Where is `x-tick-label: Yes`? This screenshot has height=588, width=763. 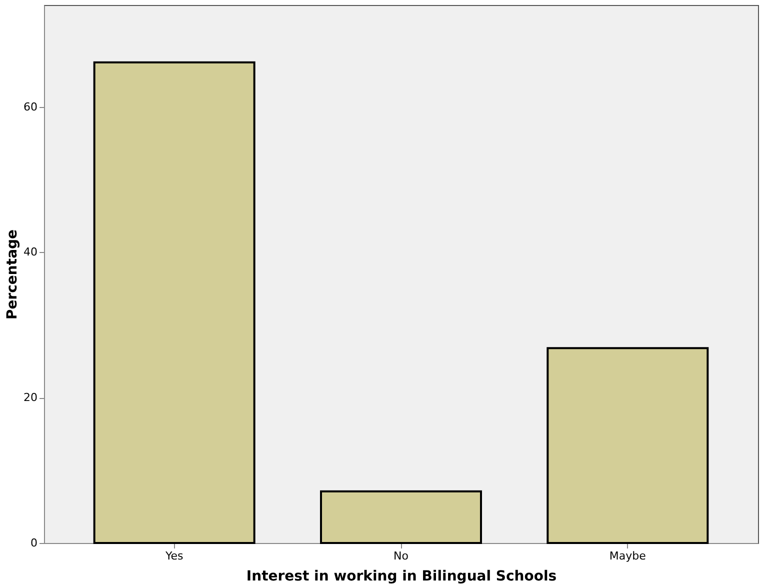 x-tick-label: Yes is located at coordinates (174, 556).